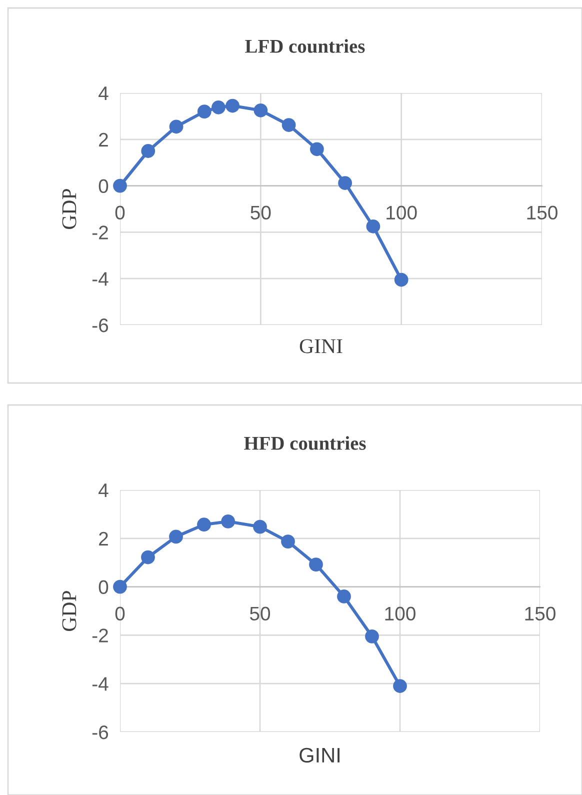  I want to click on chart-title: LFD countries, so click(305, 46).